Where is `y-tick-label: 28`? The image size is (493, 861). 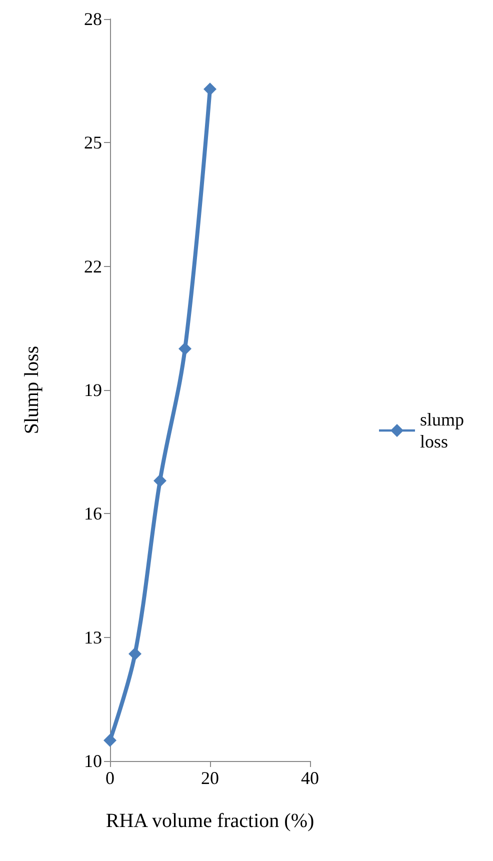
y-tick-label: 28 is located at coordinates (93, 19).